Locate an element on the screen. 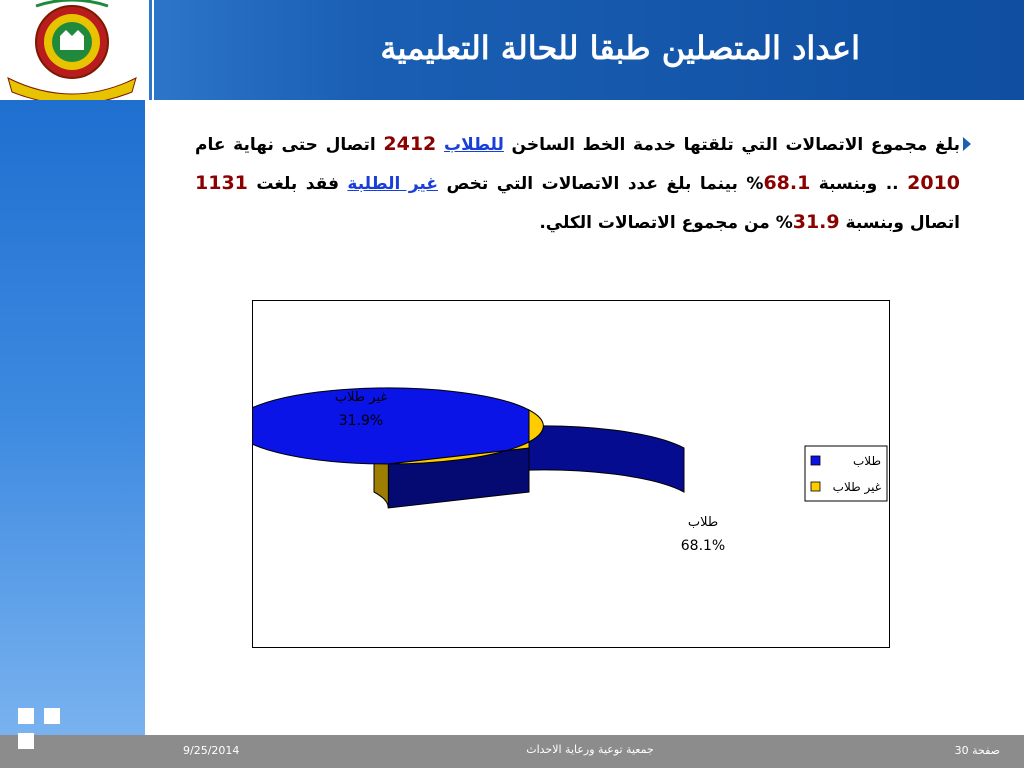 The height and width of the screenshot is (768, 1024). sidebar-panel is located at coordinates (72, 417).